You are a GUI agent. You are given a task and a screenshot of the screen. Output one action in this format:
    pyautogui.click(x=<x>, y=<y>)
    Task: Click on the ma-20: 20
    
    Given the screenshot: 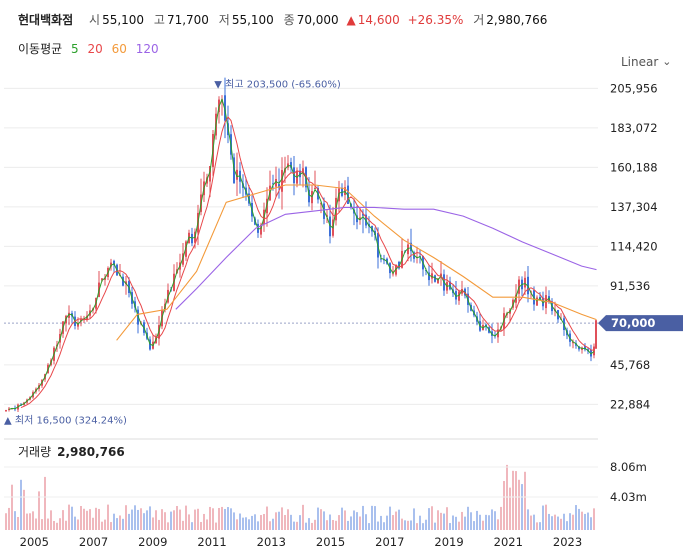 What is the action you would take?
    pyautogui.click(x=95, y=49)
    